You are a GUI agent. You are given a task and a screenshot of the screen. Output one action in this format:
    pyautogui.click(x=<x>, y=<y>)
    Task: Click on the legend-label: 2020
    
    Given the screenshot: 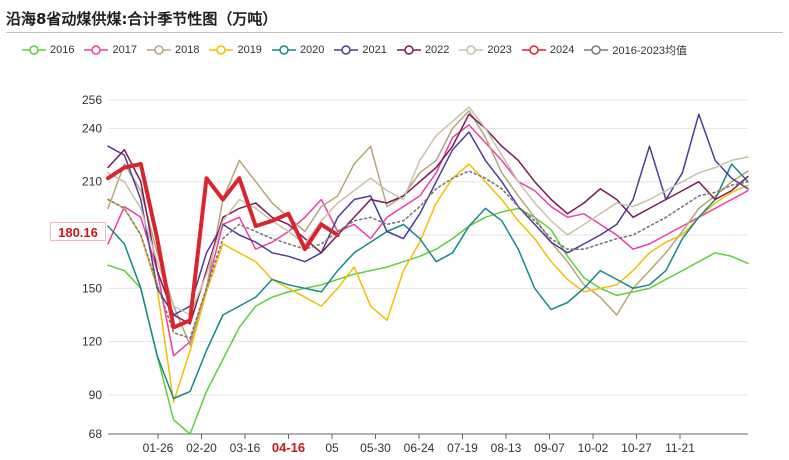 What is the action you would take?
    pyautogui.click(x=312, y=50)
    